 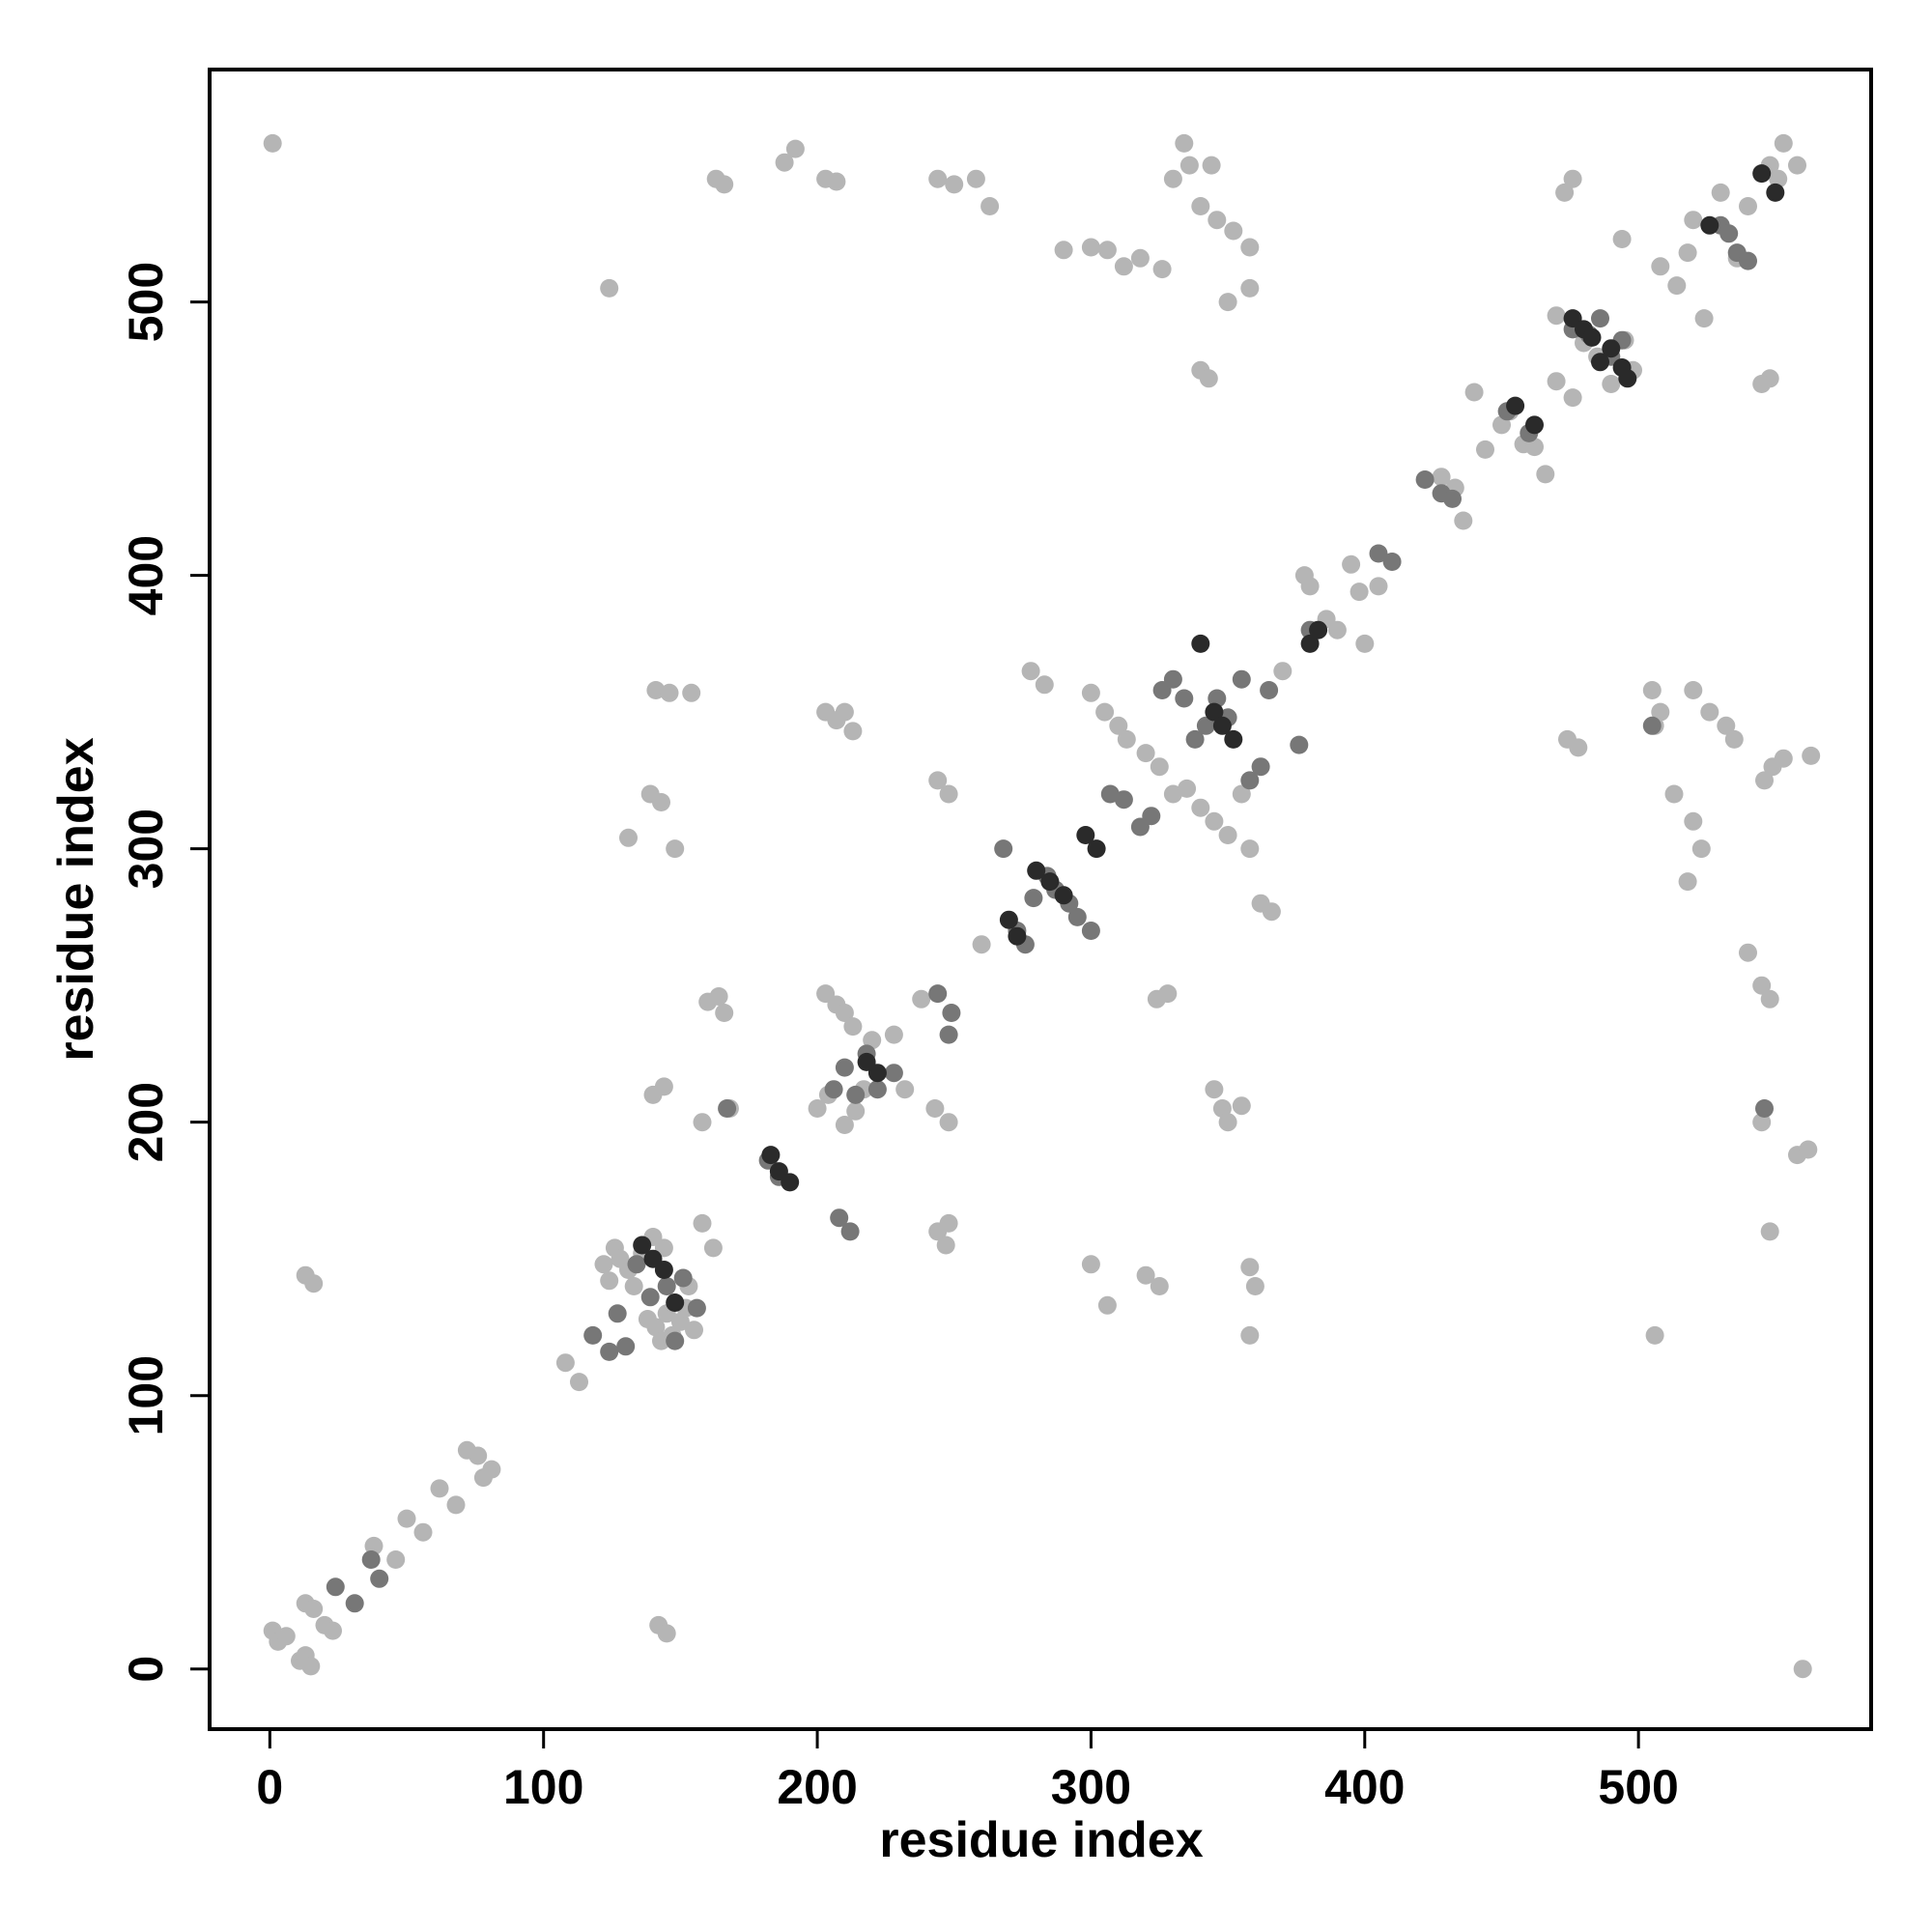 What do you see at coordinates (164, 972) in the screenshot?
I see `y-axis: 0 100 200 300 400 500` at bounding box center [164, 972].